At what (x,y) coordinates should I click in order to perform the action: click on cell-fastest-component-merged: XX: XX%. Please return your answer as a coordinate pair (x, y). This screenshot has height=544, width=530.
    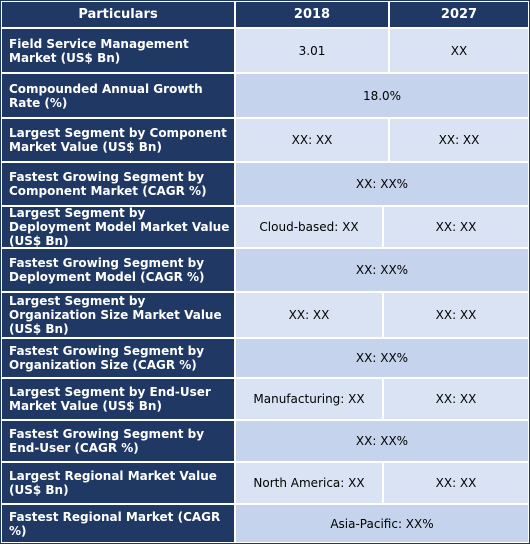
    Looking at the image, I should click on (382, 184).